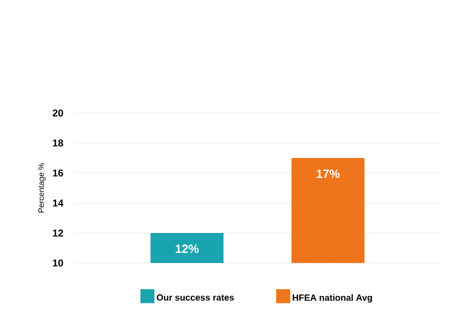 Image resolution: width=453 pixels, height=326 pixels. I want to click on y-tick-label: 16, so click(58, 173).